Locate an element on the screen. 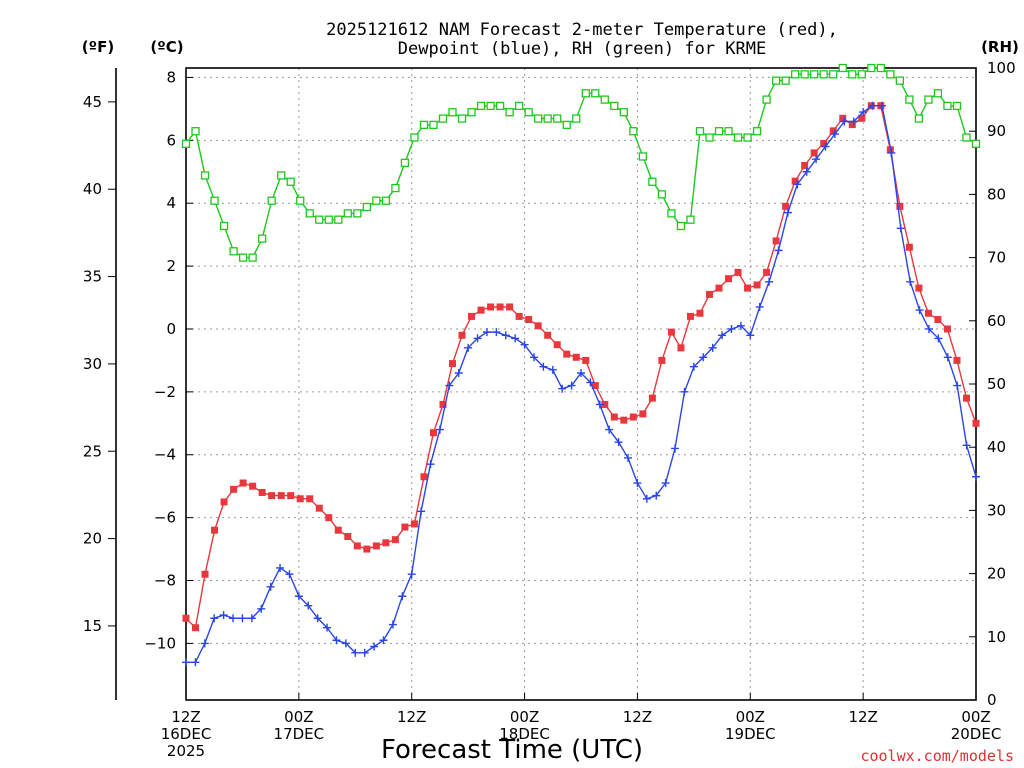 The height and width of the screenshot is (768, 1024). credit-label: coolwx.com/models is located at coordinates (937, 756).